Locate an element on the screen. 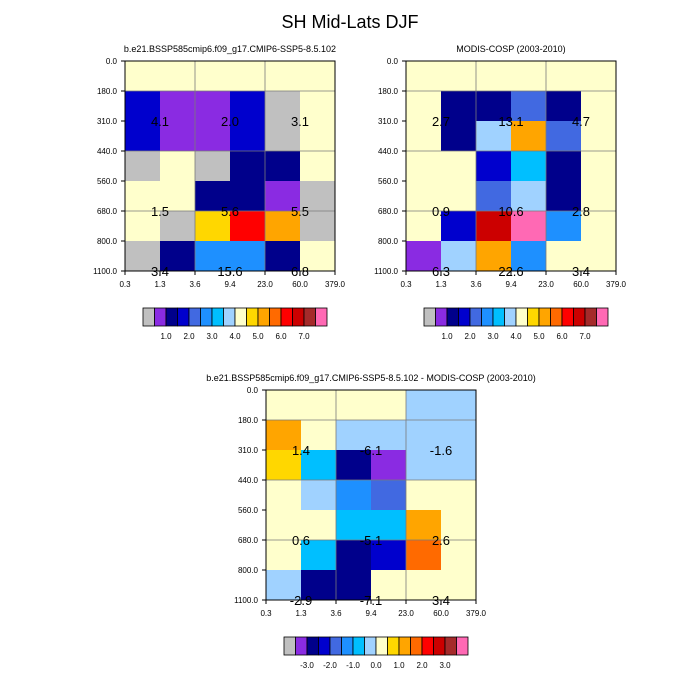 The width and height of the screenshot is (700, 700). block-value-label: 6.3 is located at coordinates (441, 271).